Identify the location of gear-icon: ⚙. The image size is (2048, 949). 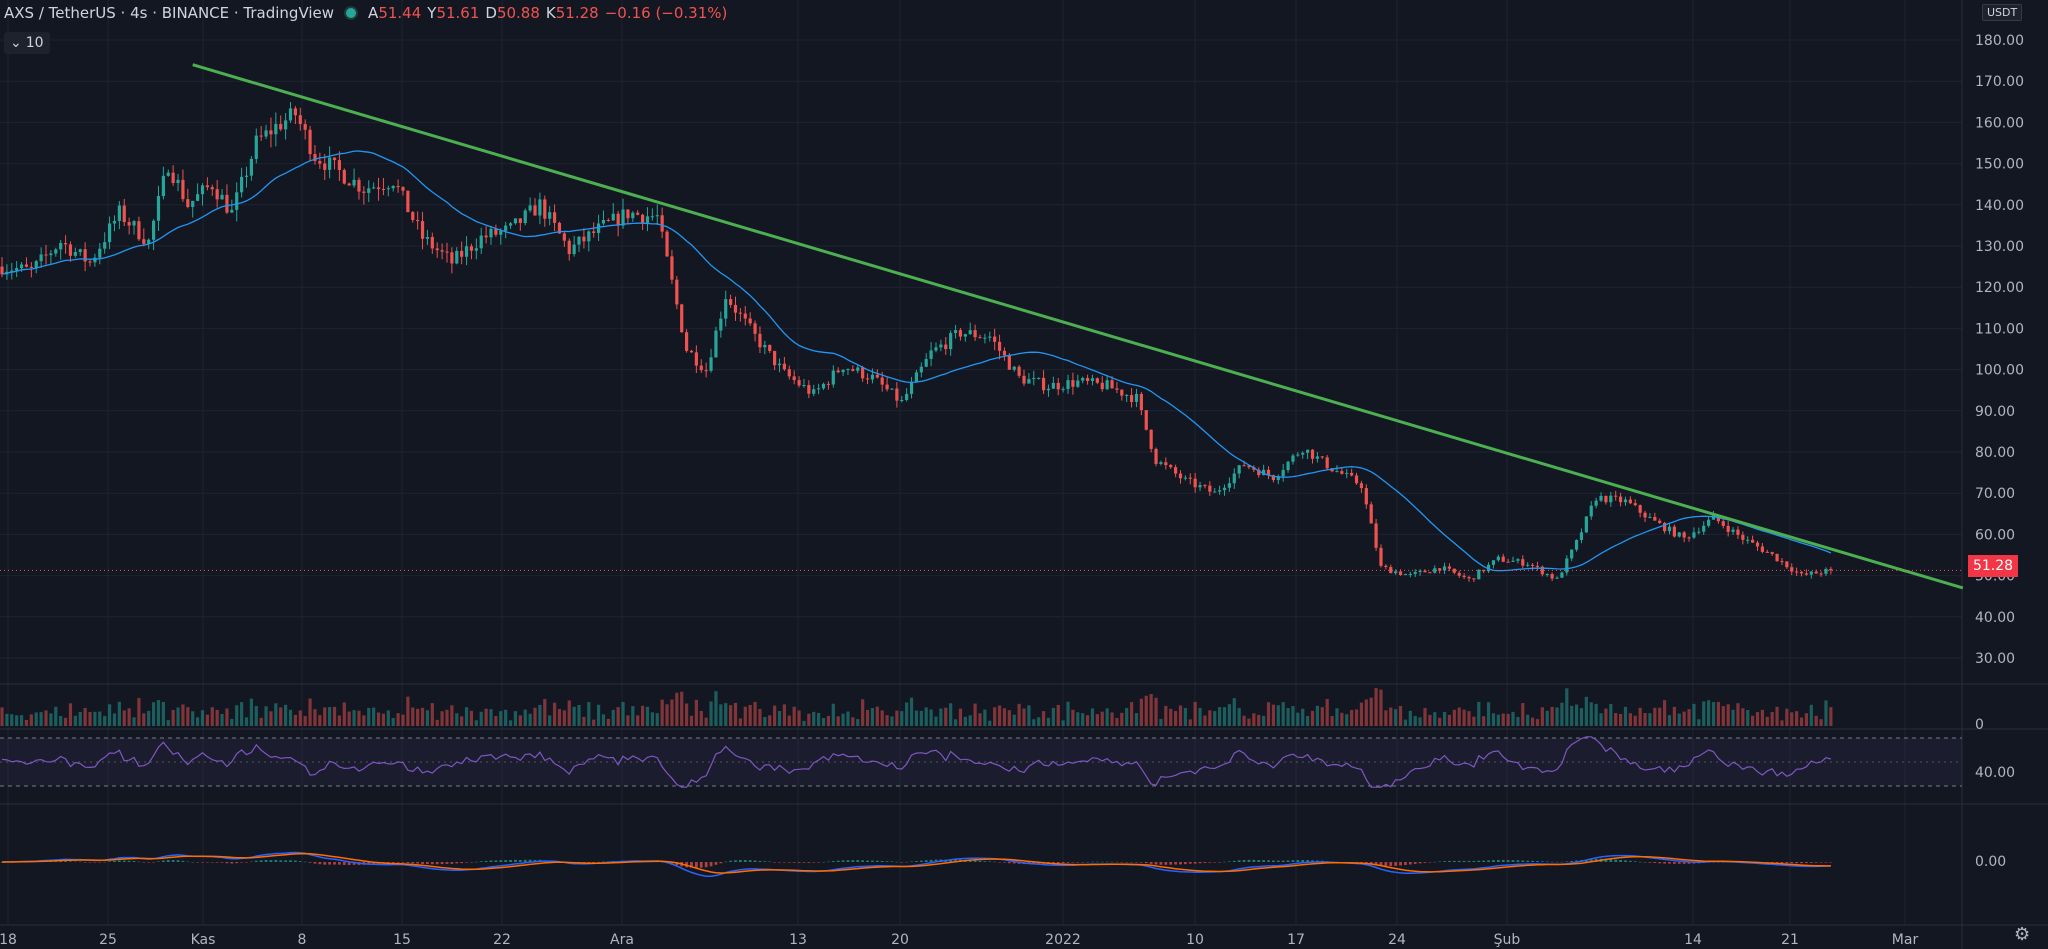
(2022, 934).